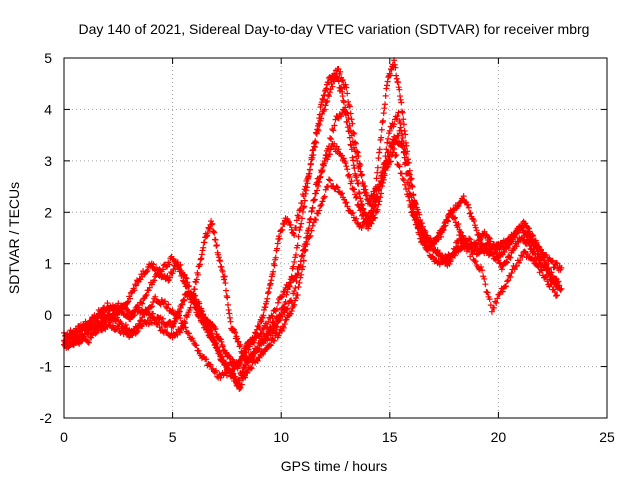 The width and height of the screenshot is (640, 480). Describe the element at coordinates (173, 437) in the screenshot. I see `x-tick-label: 5` at that location.